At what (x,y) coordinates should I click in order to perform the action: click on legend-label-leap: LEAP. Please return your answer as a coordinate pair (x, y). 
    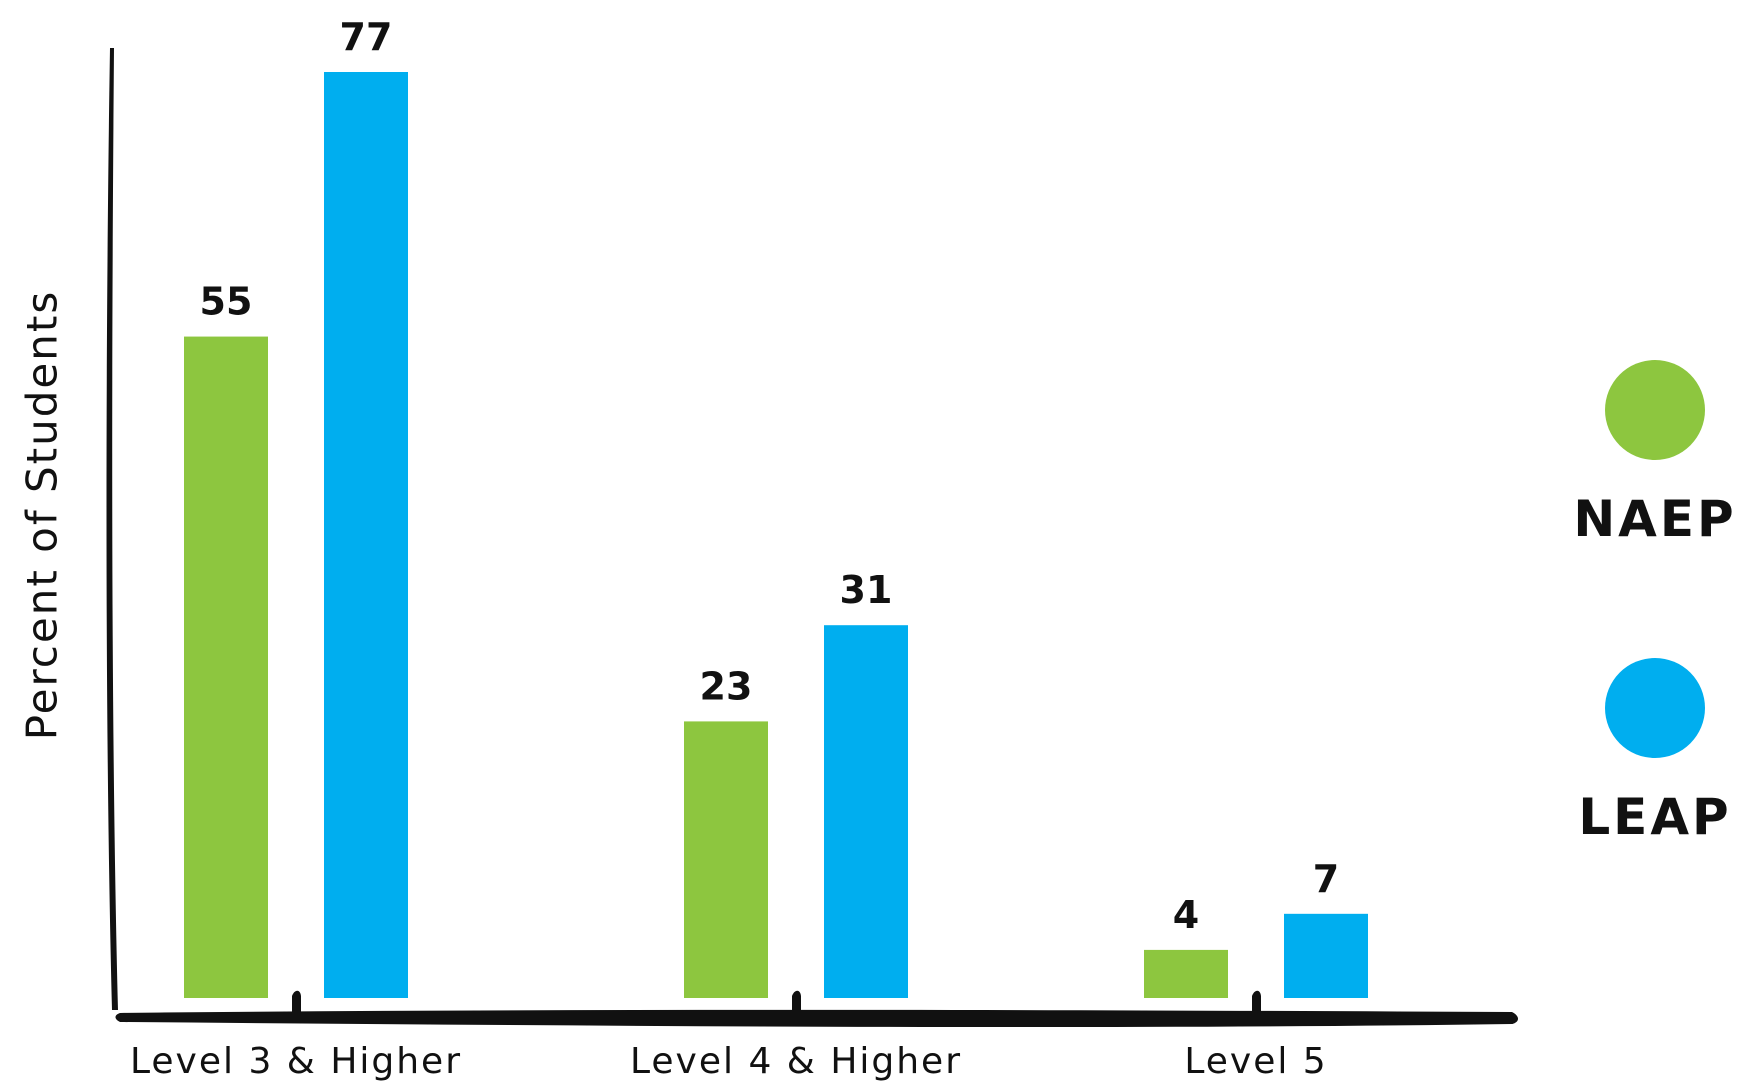
    Looking at the image, I should click on (1655, 817).